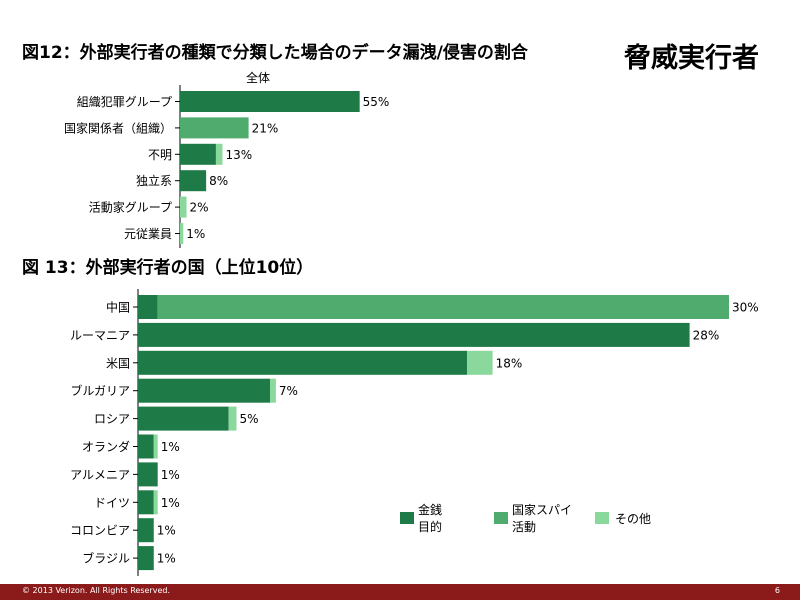 Image resolution: width=800 pixels, height=600 pixels. What do you see at coordinates (376, 102) in the screenshot?
I see `value-label: 55%` at bounding box center [376, 102].